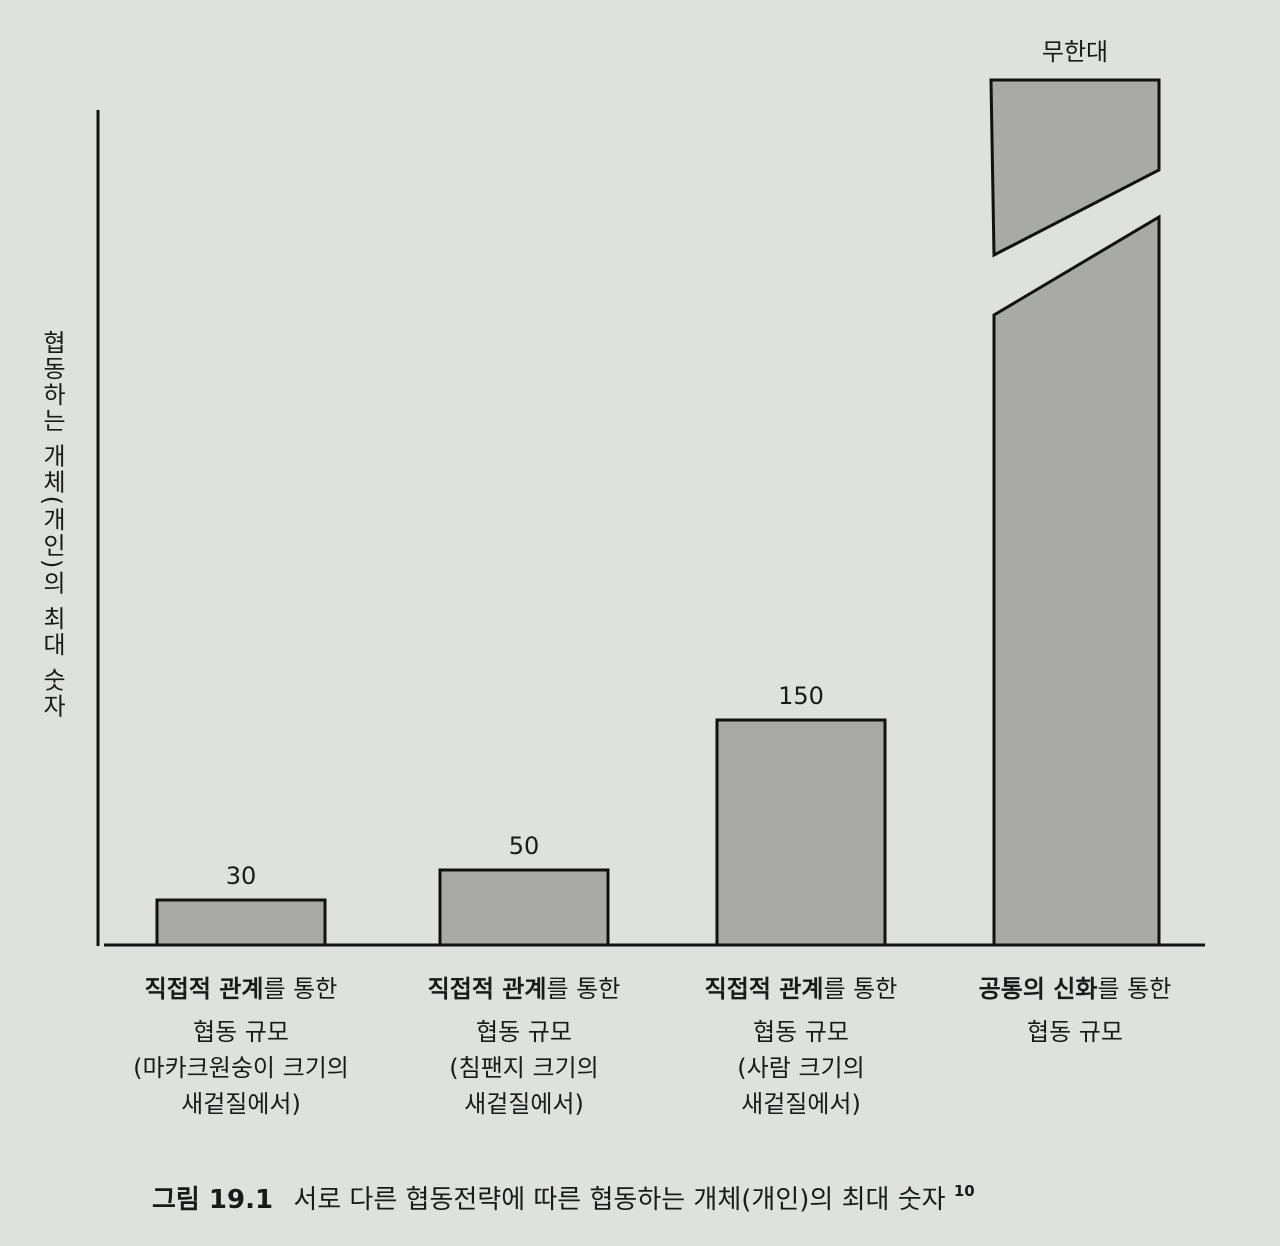  Describe the element at coordinates (241, 876) in the screenshot. I see `value-label: 30` at that location.